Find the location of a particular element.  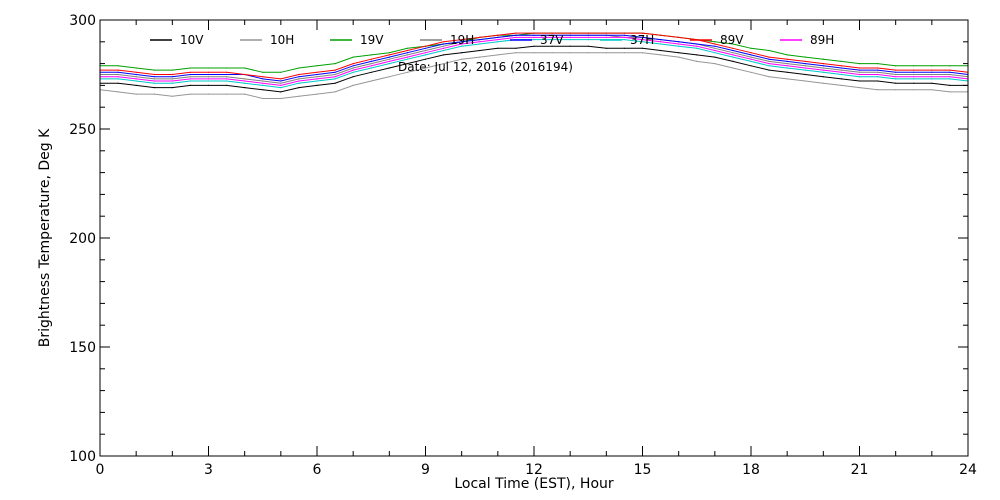

y-tick-label: 200 is located at coordinates (82, 239).